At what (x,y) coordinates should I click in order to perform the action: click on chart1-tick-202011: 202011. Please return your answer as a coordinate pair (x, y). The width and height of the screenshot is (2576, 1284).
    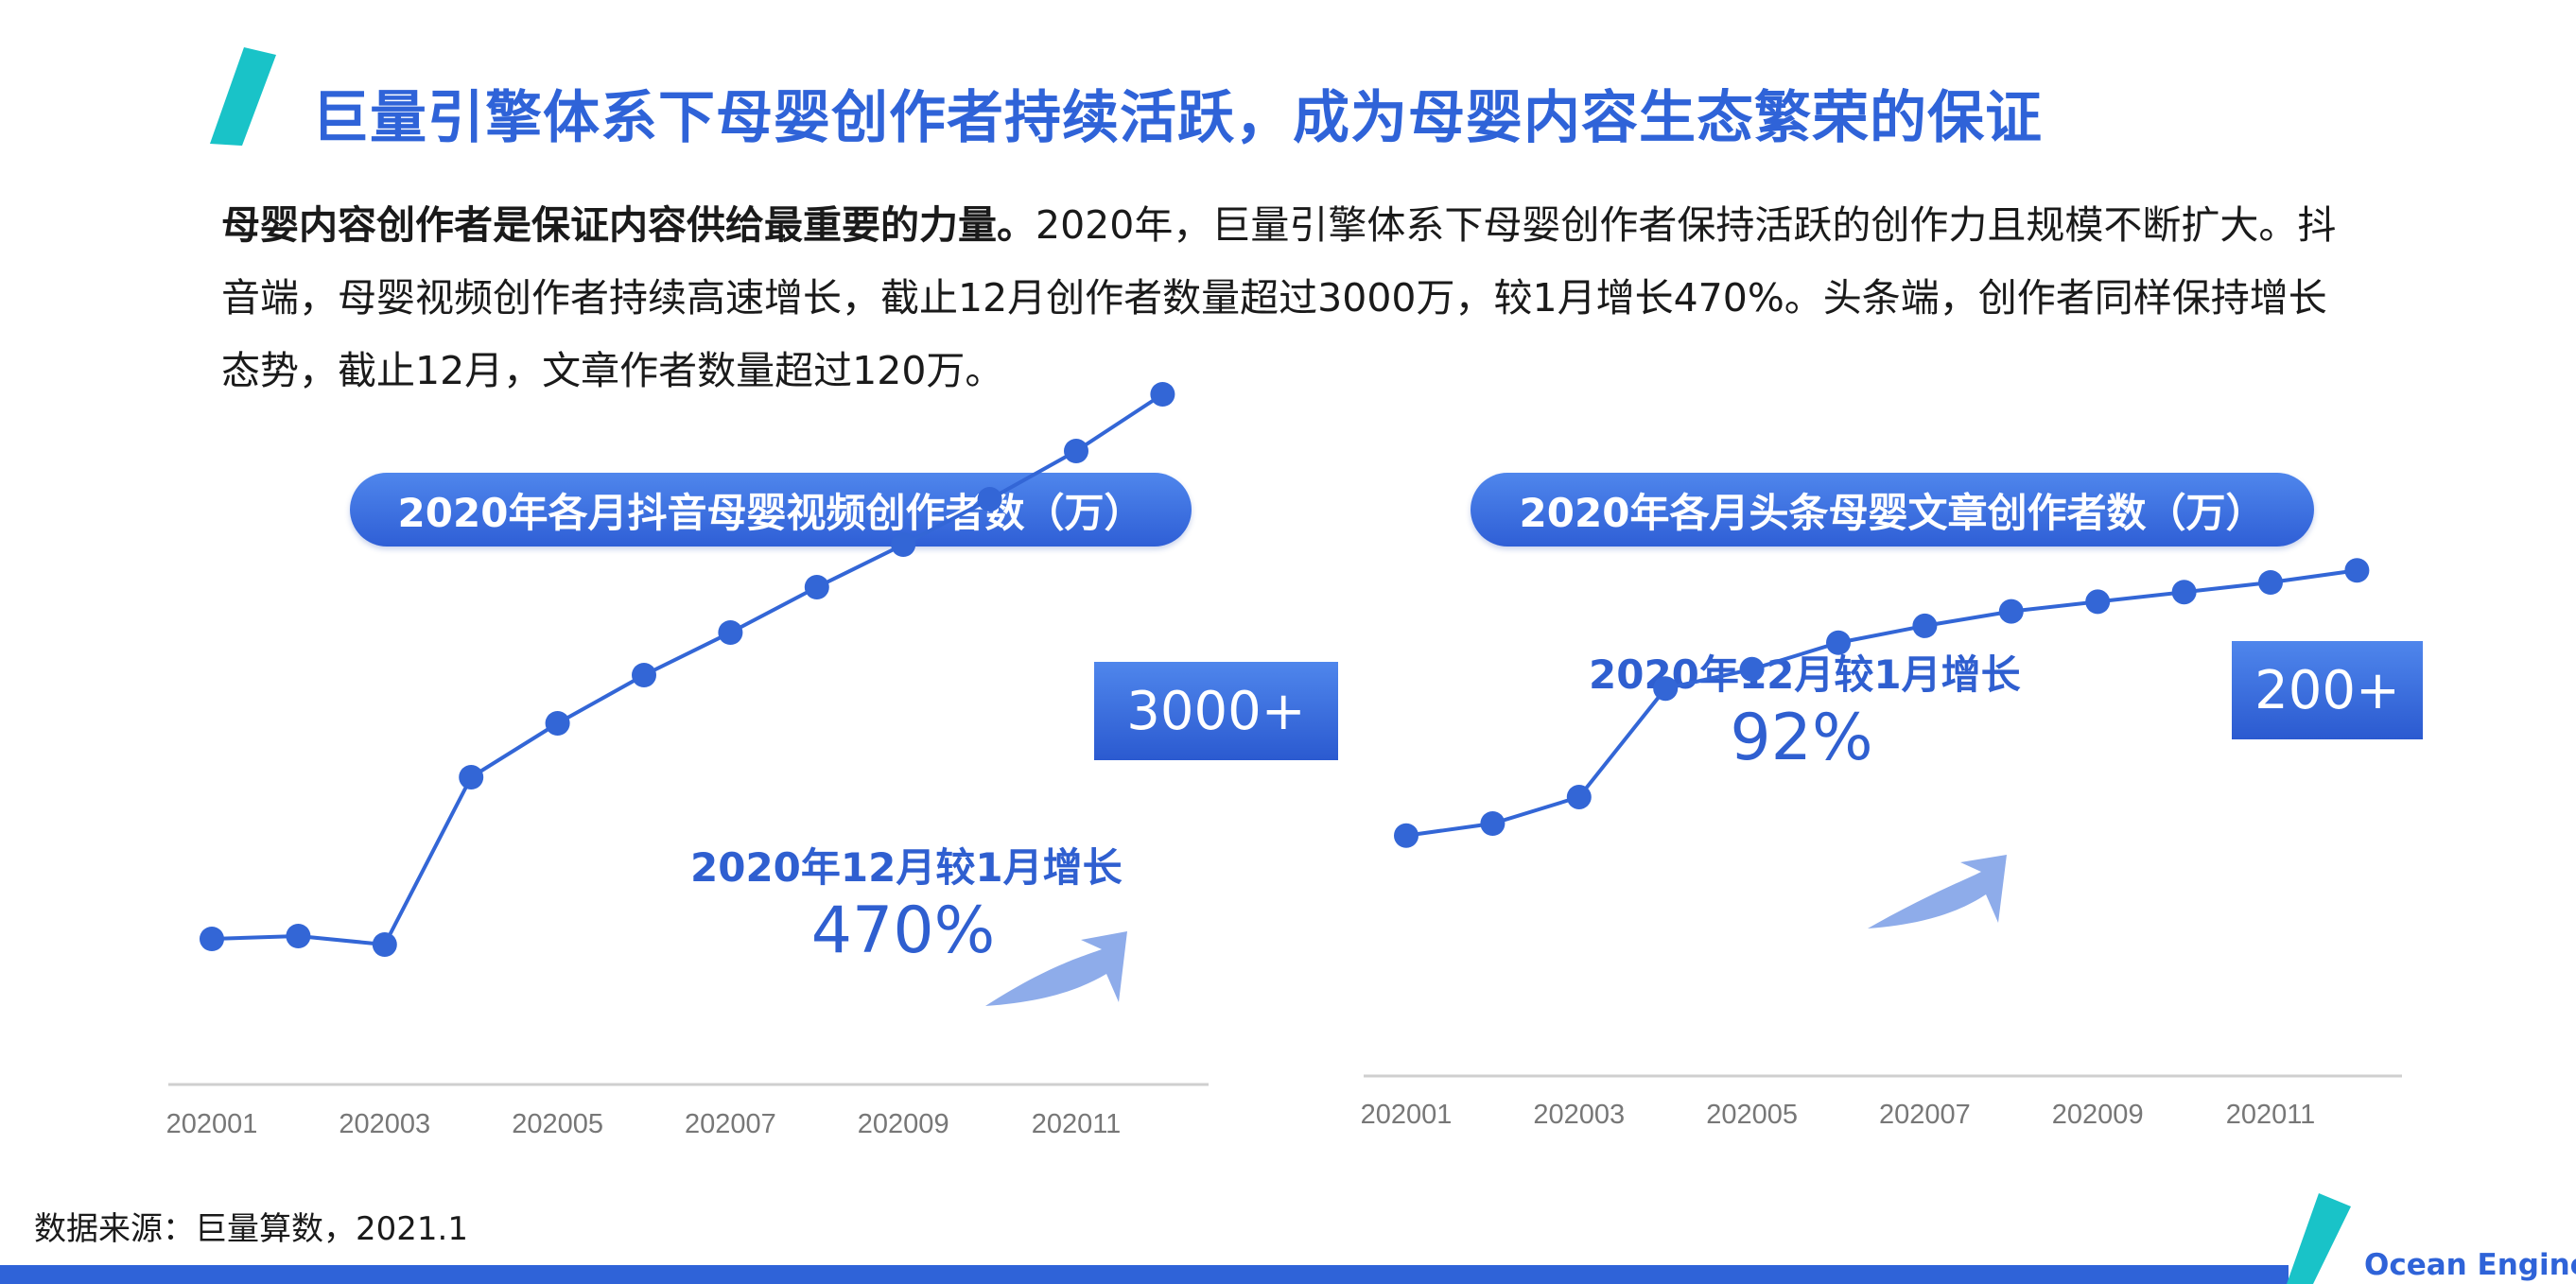
    Looking at the image, I should click on (1077, 1124).